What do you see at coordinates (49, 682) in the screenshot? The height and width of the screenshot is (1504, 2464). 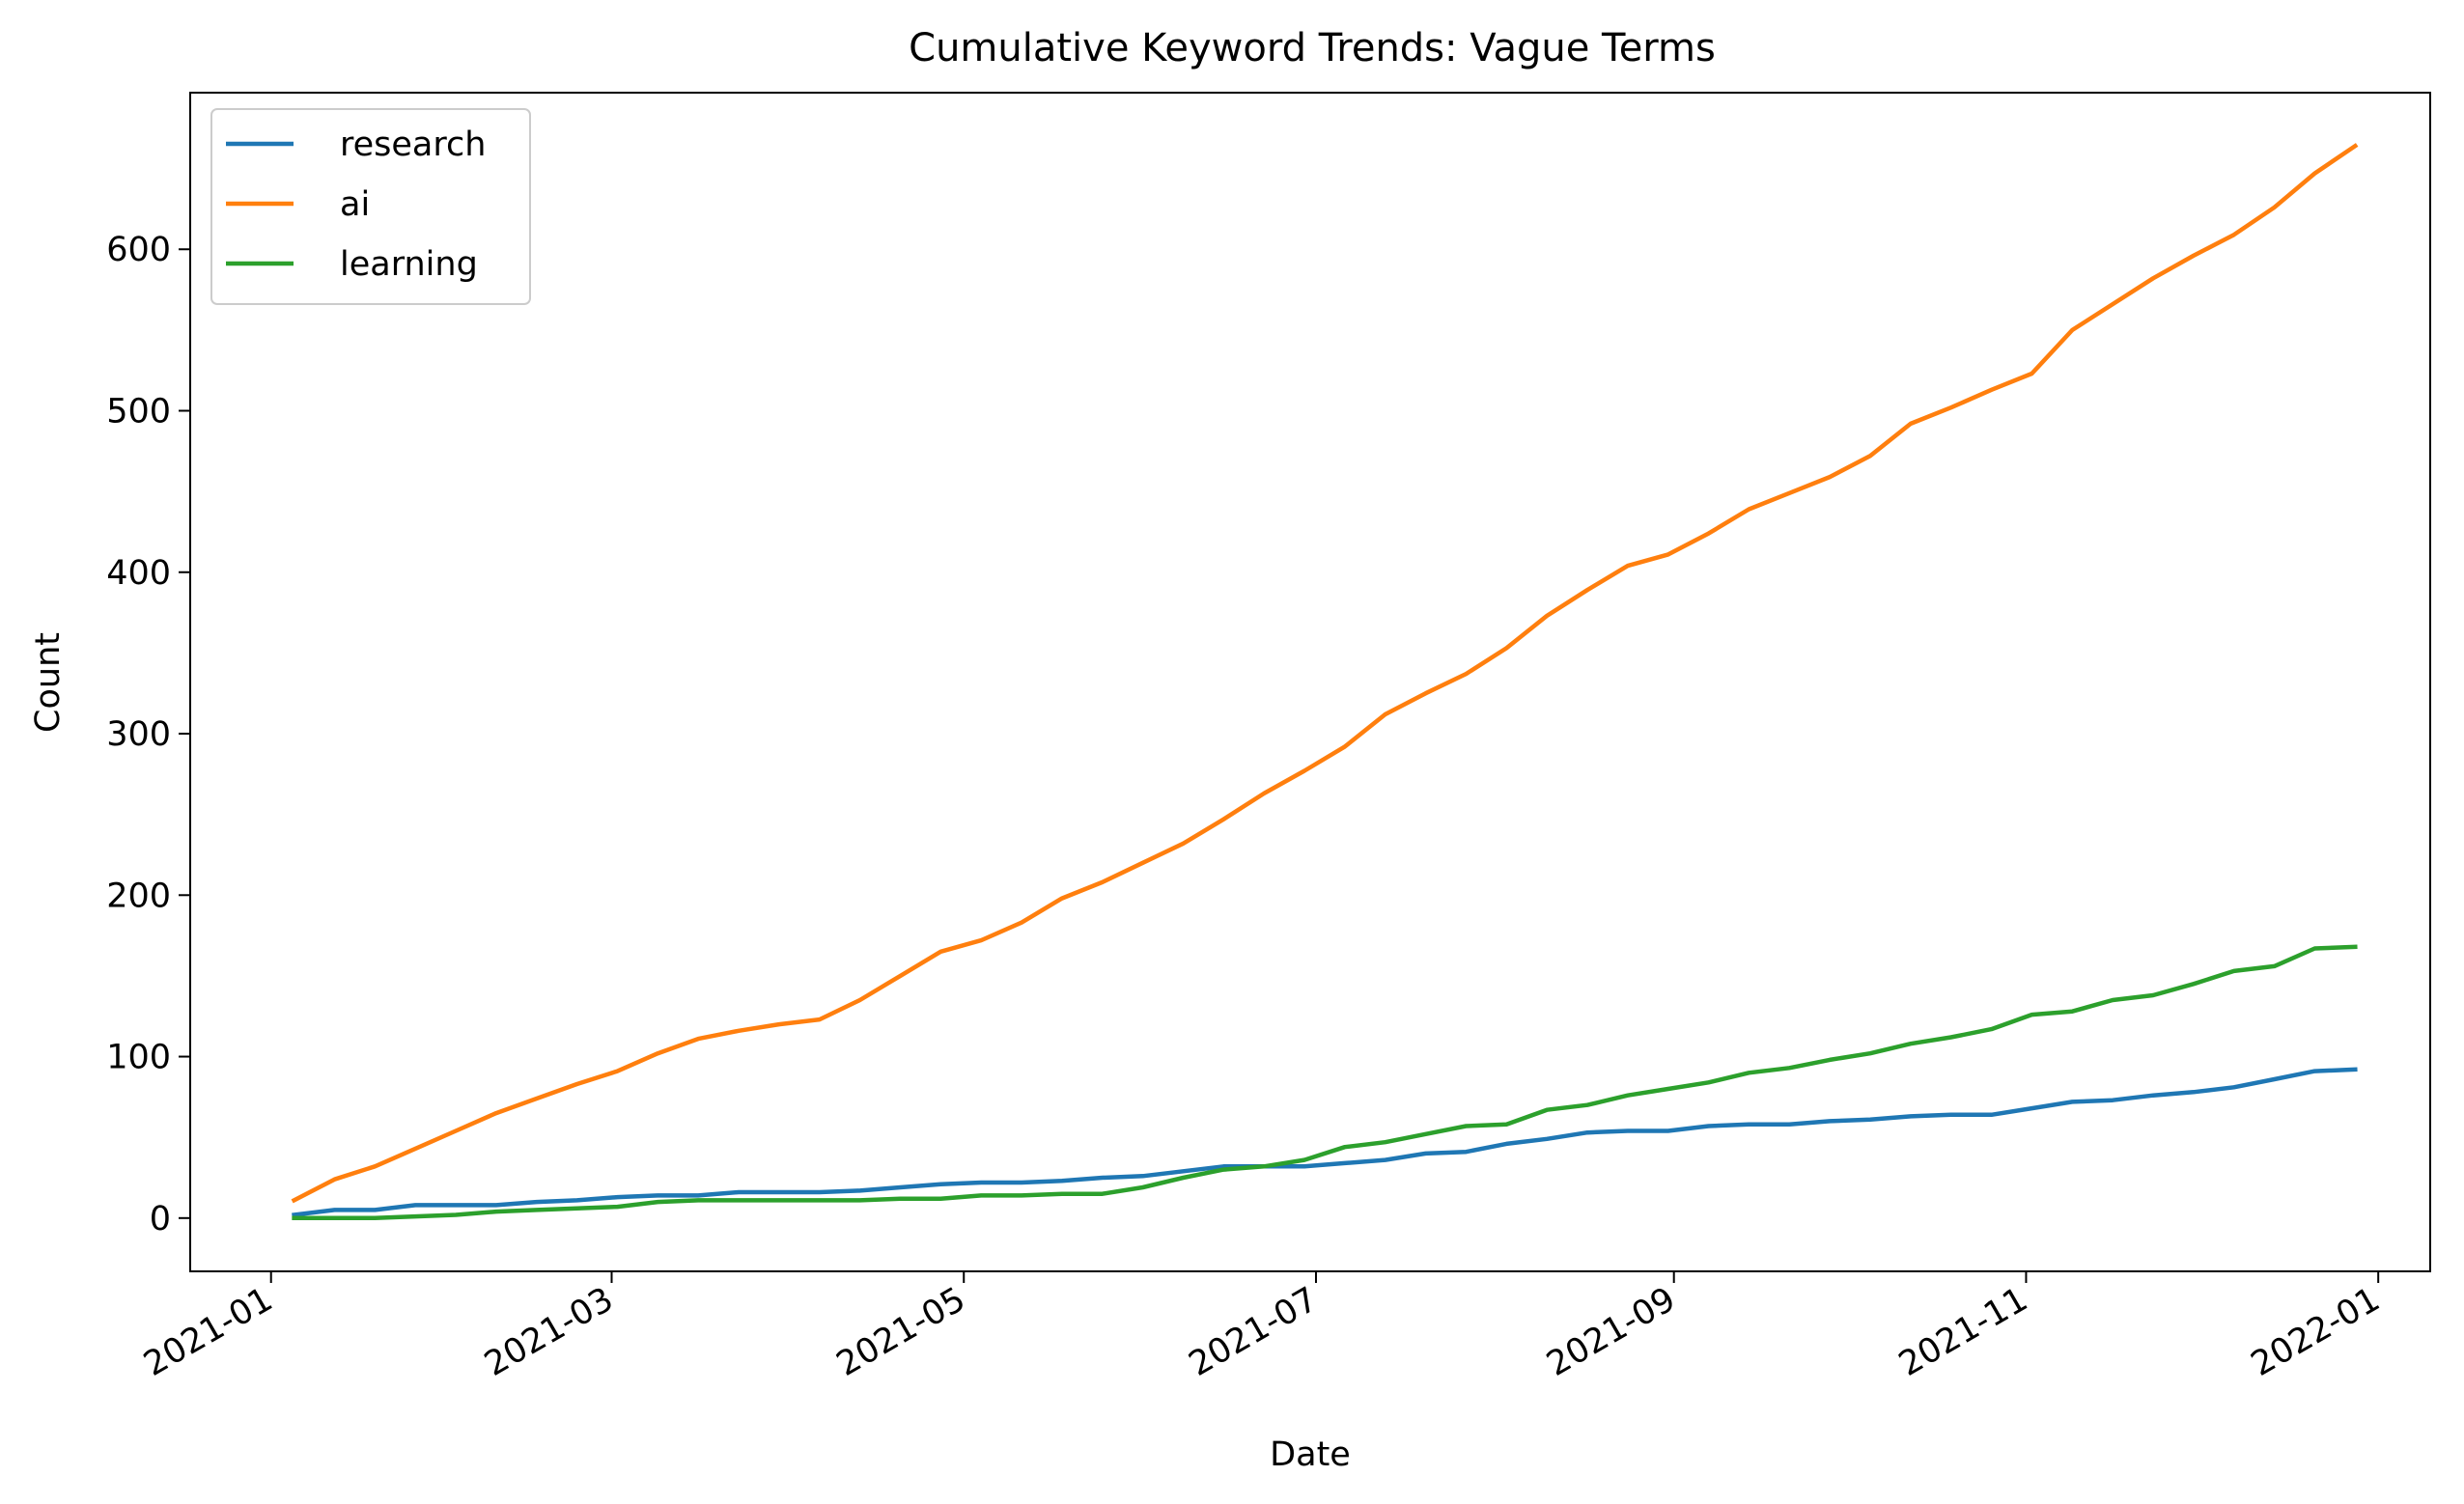 I see `y-axis-label: Count` at bounding box center [49, 682].